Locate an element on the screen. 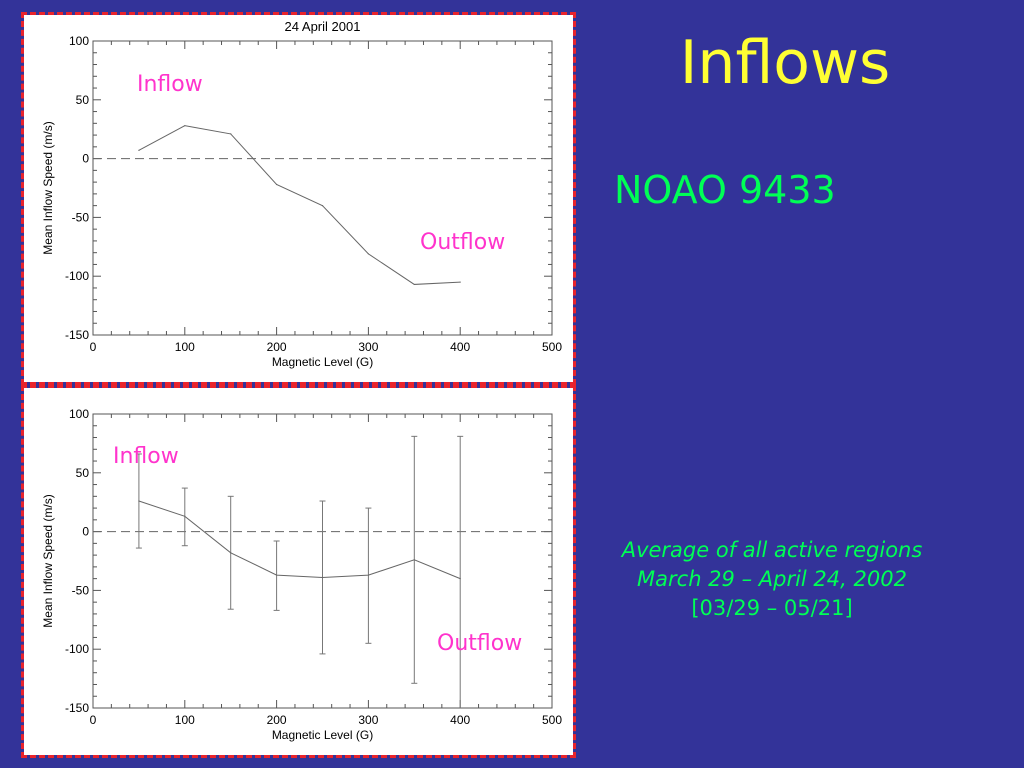 The height and width of the screenshot is (768, 1024). chart-1-y-tick-label: -100 is located at coordinates (77, 276).